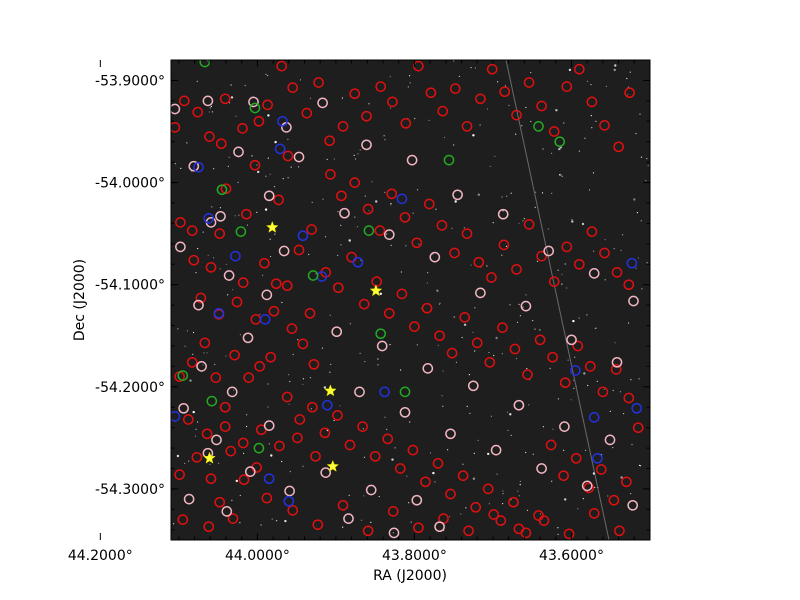 The height and width of the screenshot is (600, 800). I want to click on star-marker, so click(330, 390).